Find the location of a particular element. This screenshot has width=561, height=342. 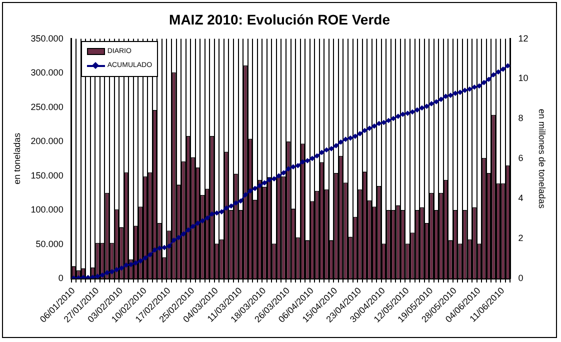

y2-tick-label: 2 is located at coordinates (521, 238).